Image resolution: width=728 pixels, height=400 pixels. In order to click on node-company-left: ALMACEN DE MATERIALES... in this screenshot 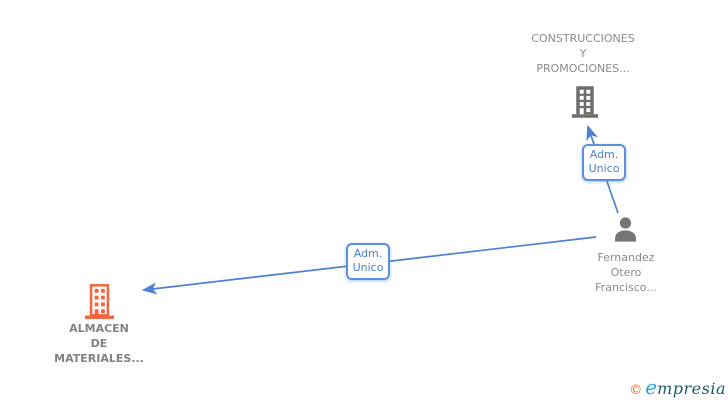, I will do `click(99, 343)`.